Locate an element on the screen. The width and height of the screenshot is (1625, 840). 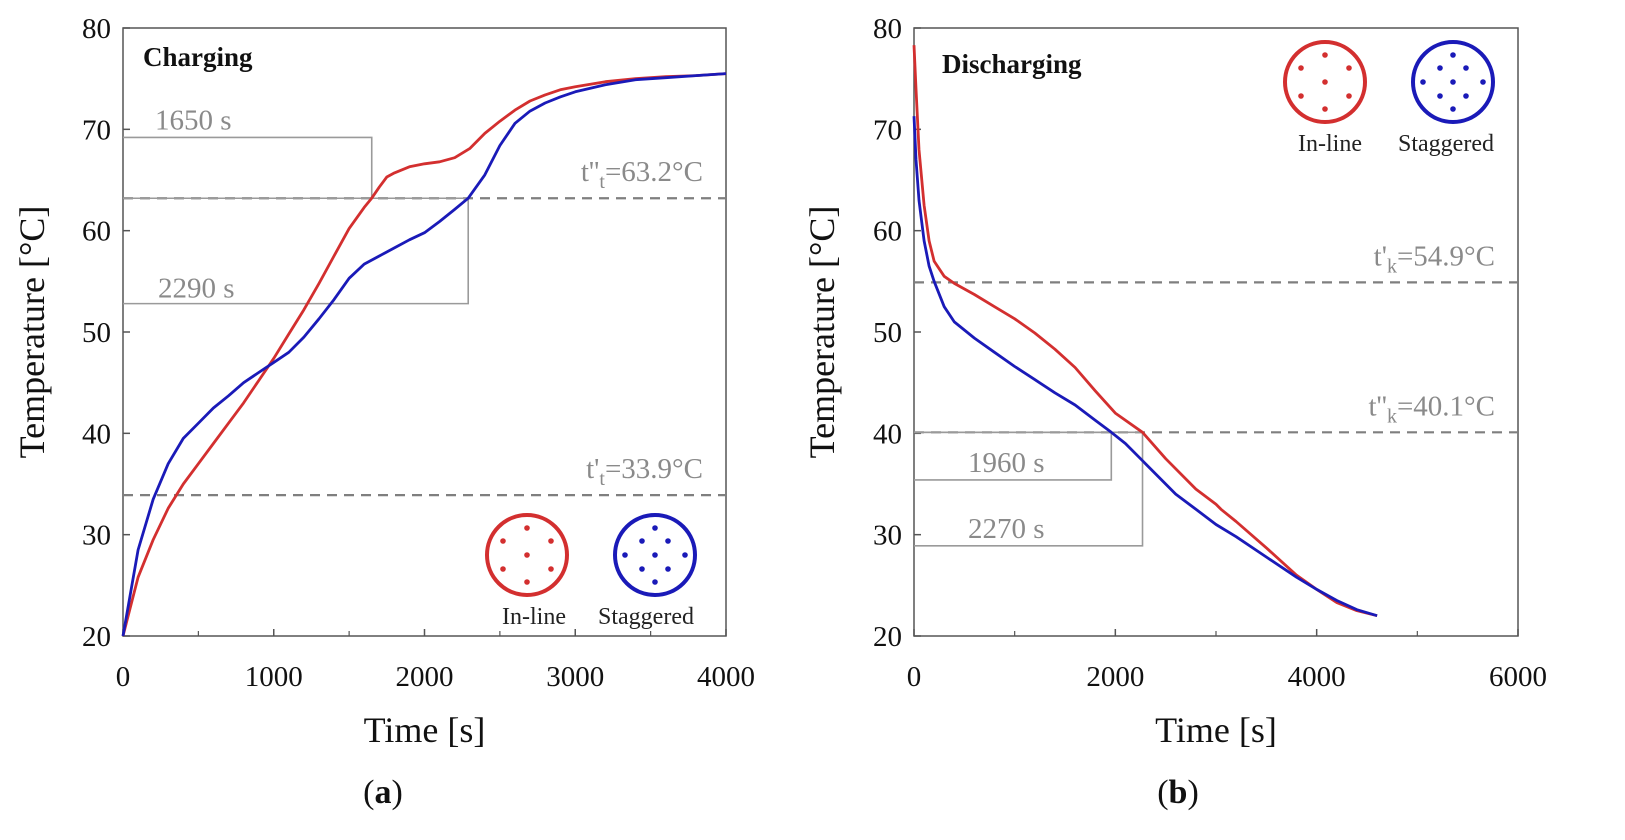
threshold-label-value: =33.9°C is located at coordinates (654, 469).